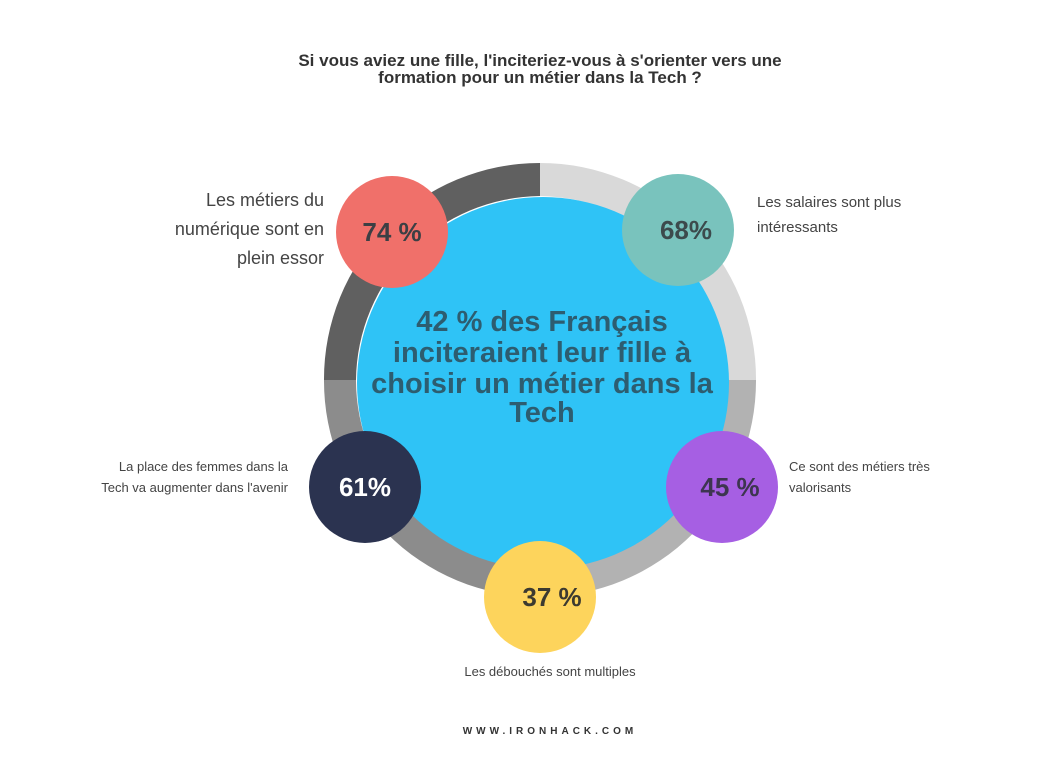 The image size is (1042, 771). Describe the element at coordinates (820, 487) in the screenshot. I see `label-line: valorisants` at that location.